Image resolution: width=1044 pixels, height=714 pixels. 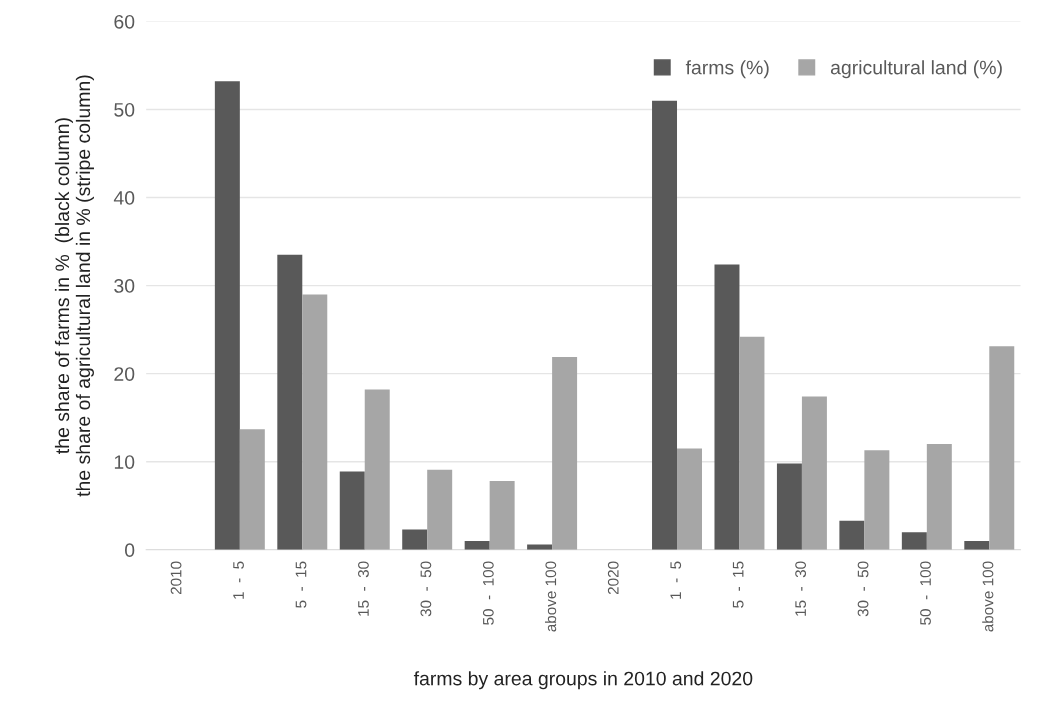 I want to click on legend-label: farms (%), so click(x=727, y=69).